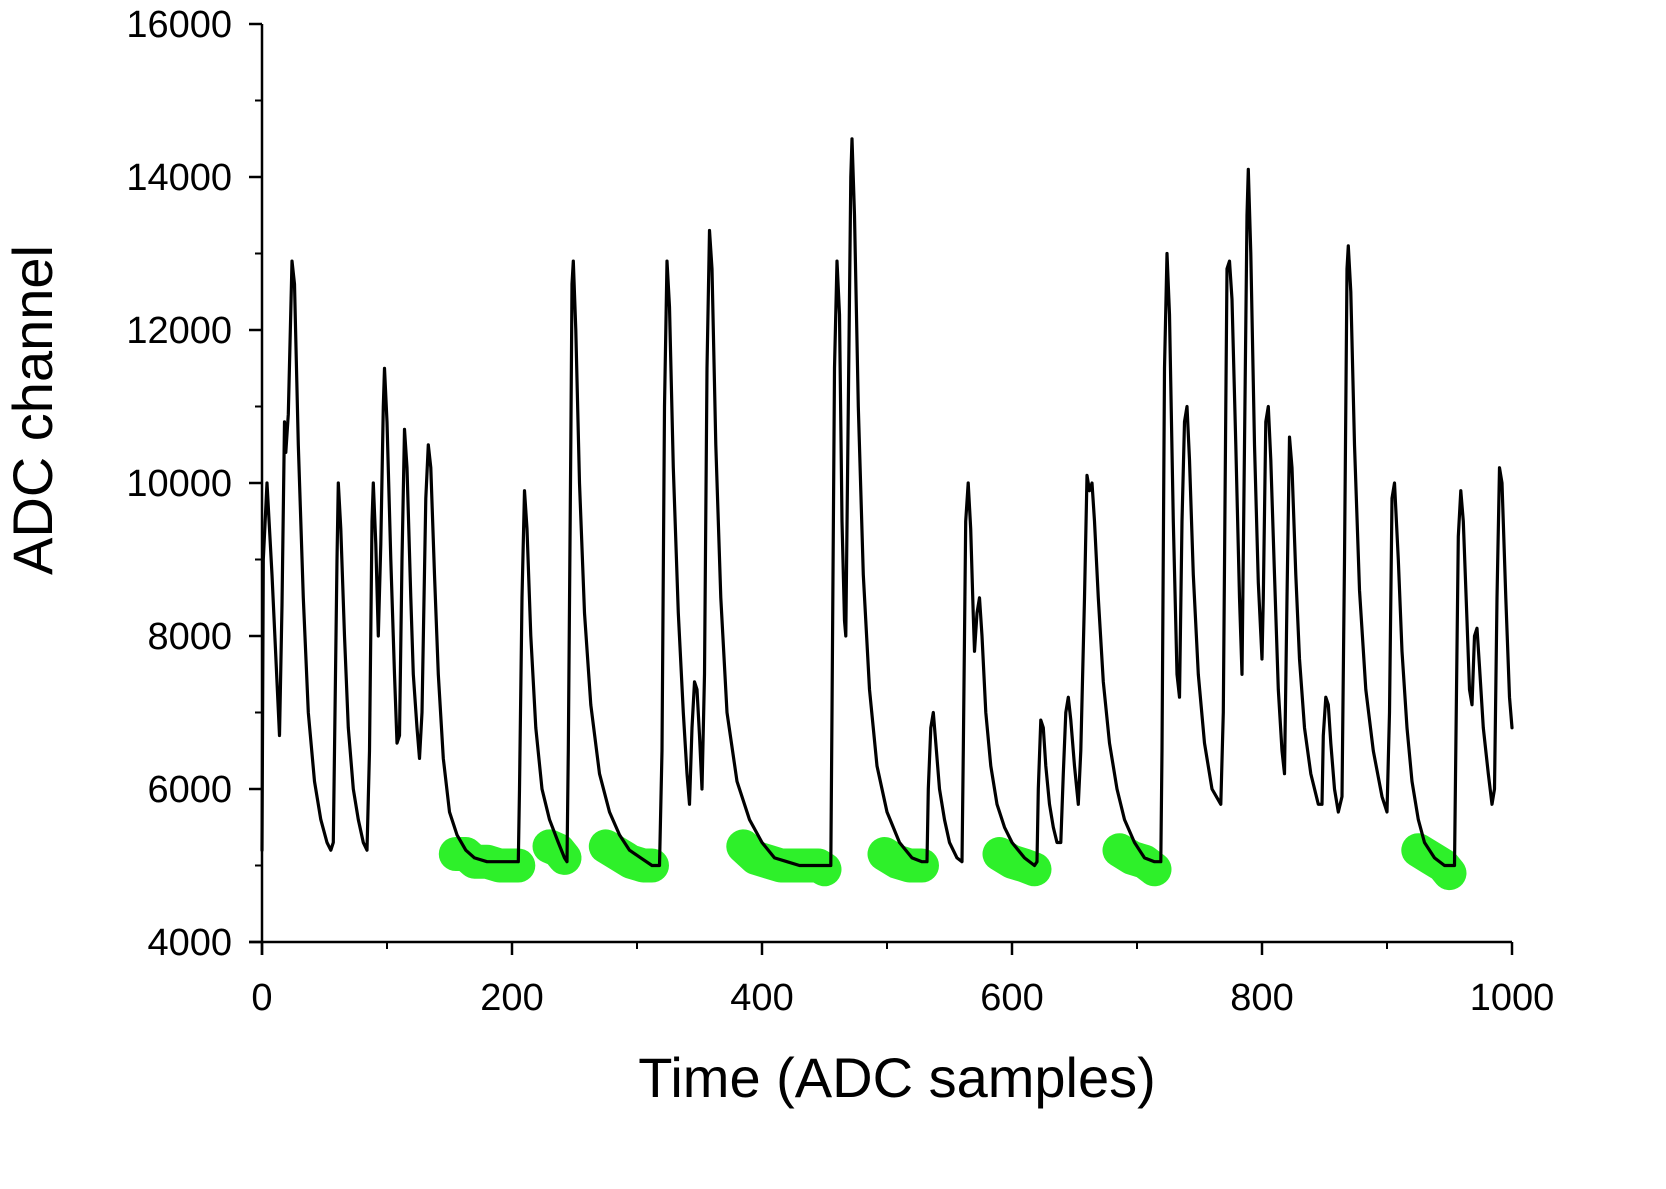 The height and width of the screenshot is (1189, 1666). Describe the element at coordinates (179, 331) in the screenshot. I see `y-tick-label-12000: 12000` at that location.